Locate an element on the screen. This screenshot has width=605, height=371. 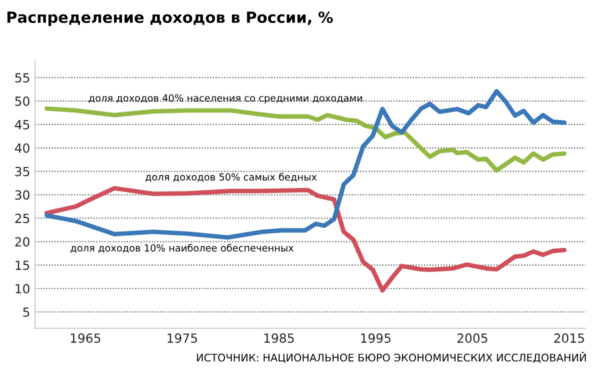
x-tick-label: 1965 is located at coordinates (85, 338).